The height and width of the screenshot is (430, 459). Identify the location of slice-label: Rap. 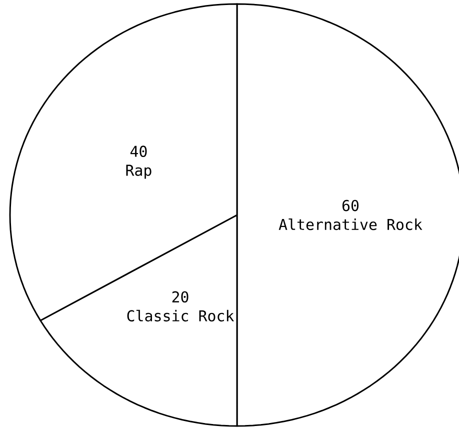
(139, 171).